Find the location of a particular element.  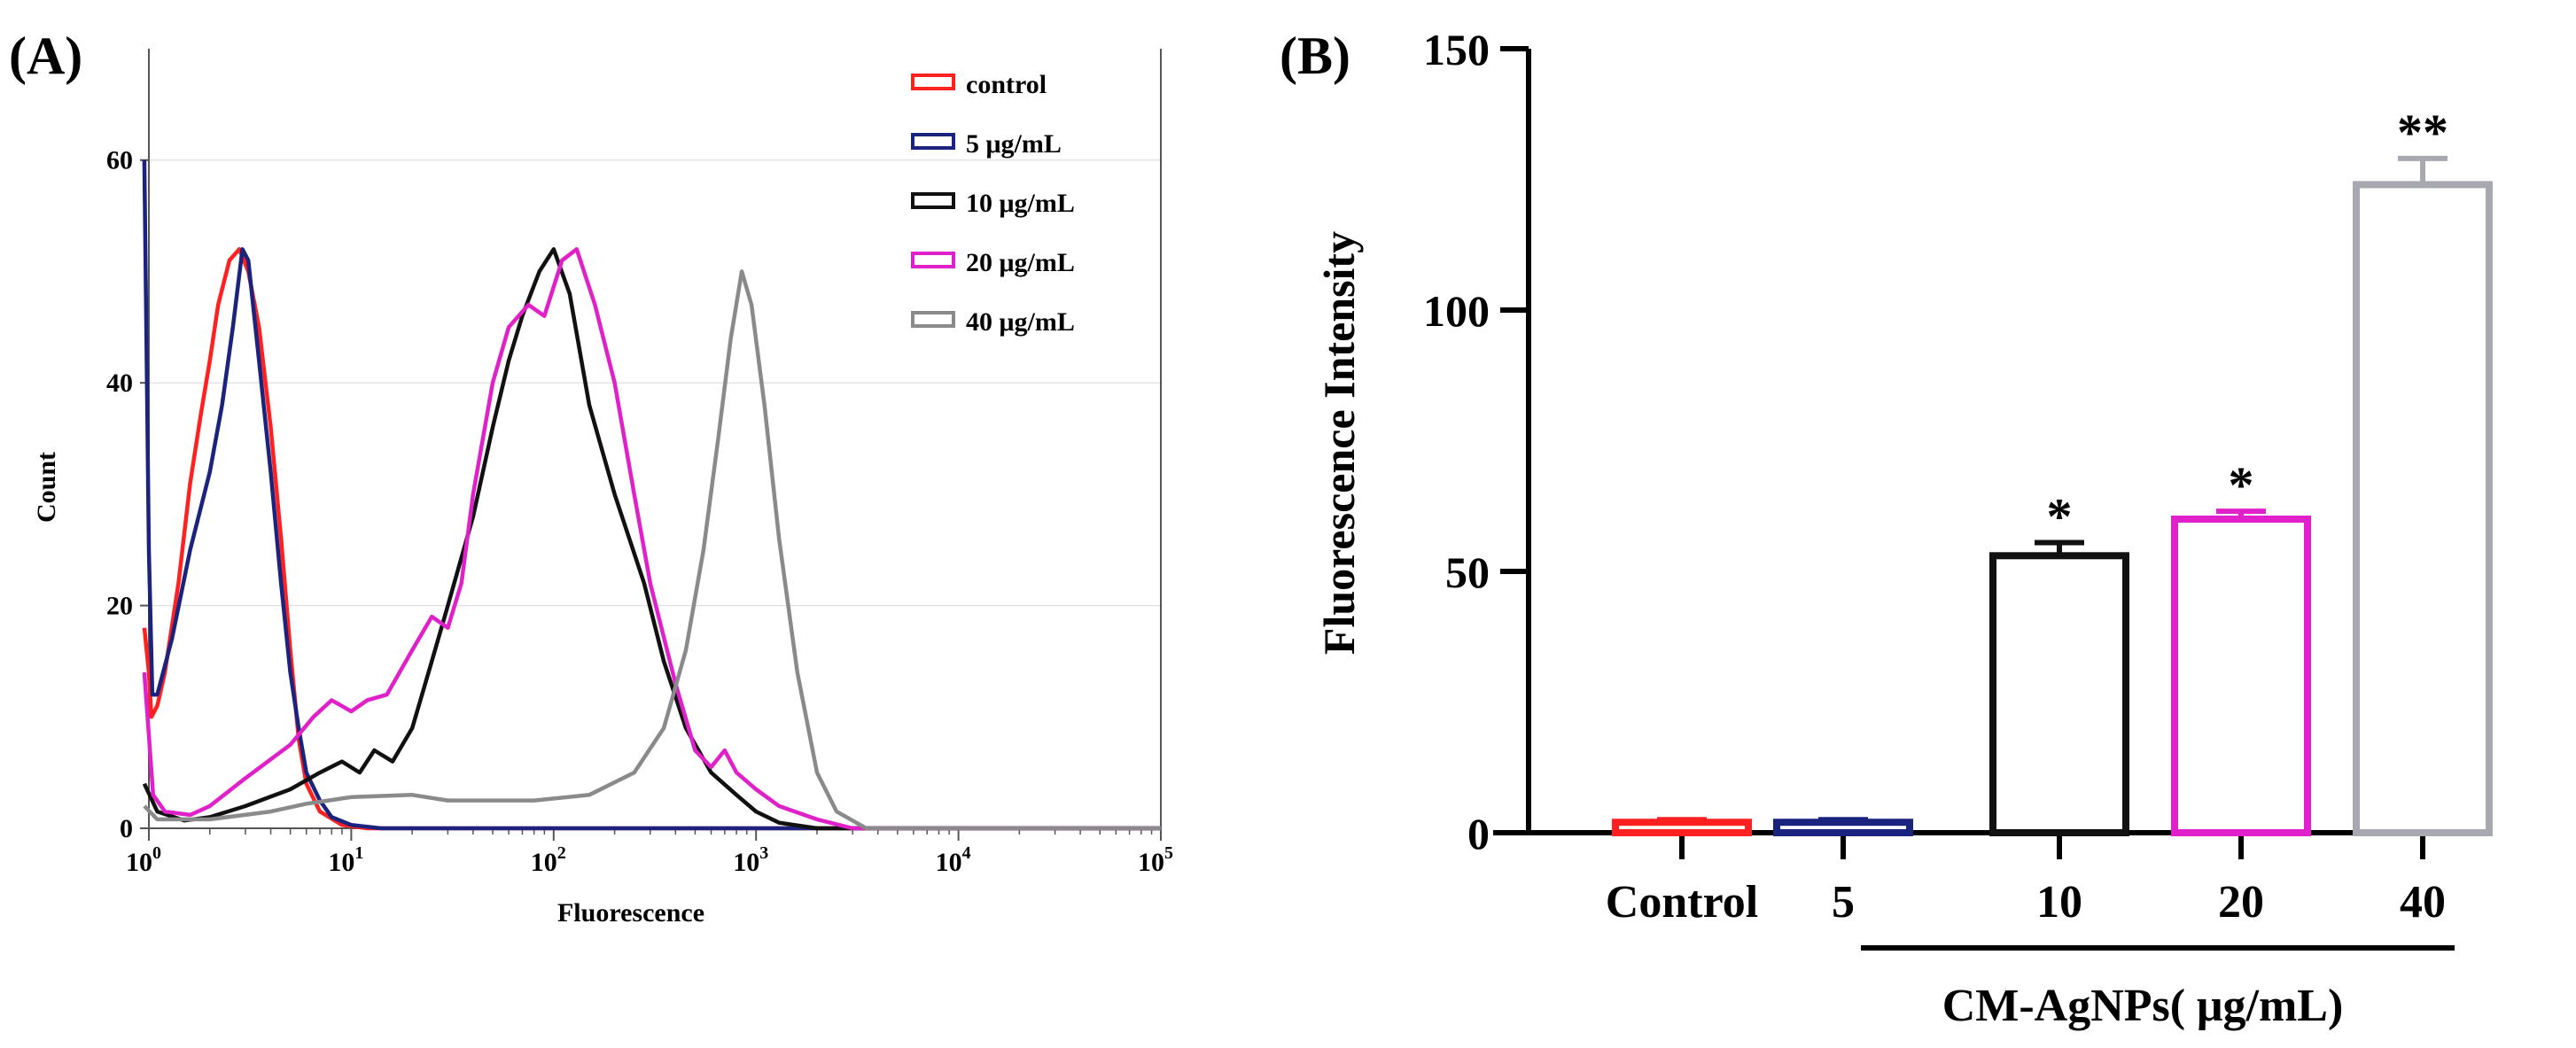

bar-chart-category-label: 5 is located at coordinates (1844, 902).